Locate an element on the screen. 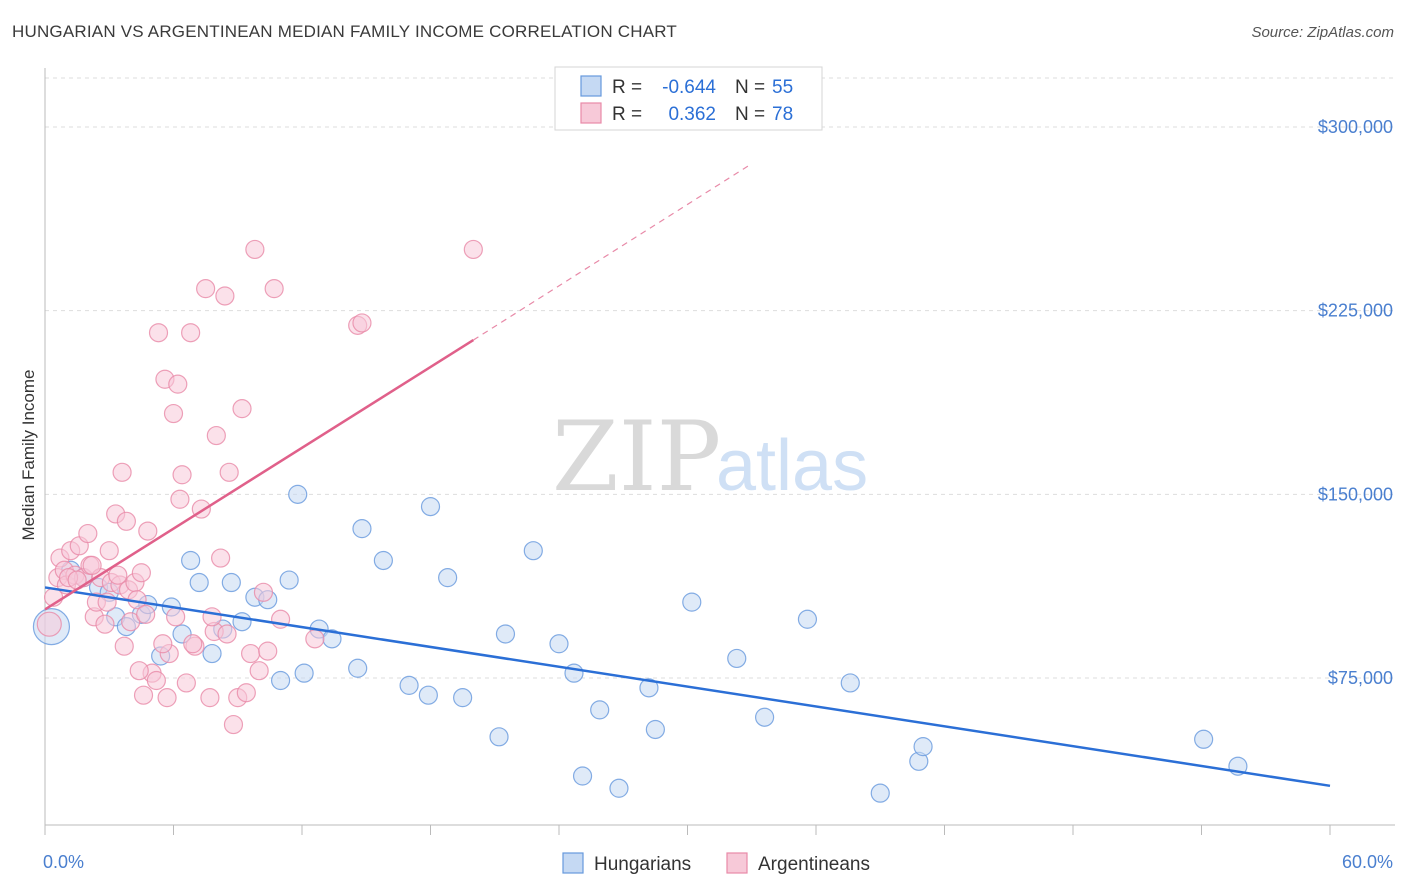  hungarians-swatch is located at coordinates (591, 86).